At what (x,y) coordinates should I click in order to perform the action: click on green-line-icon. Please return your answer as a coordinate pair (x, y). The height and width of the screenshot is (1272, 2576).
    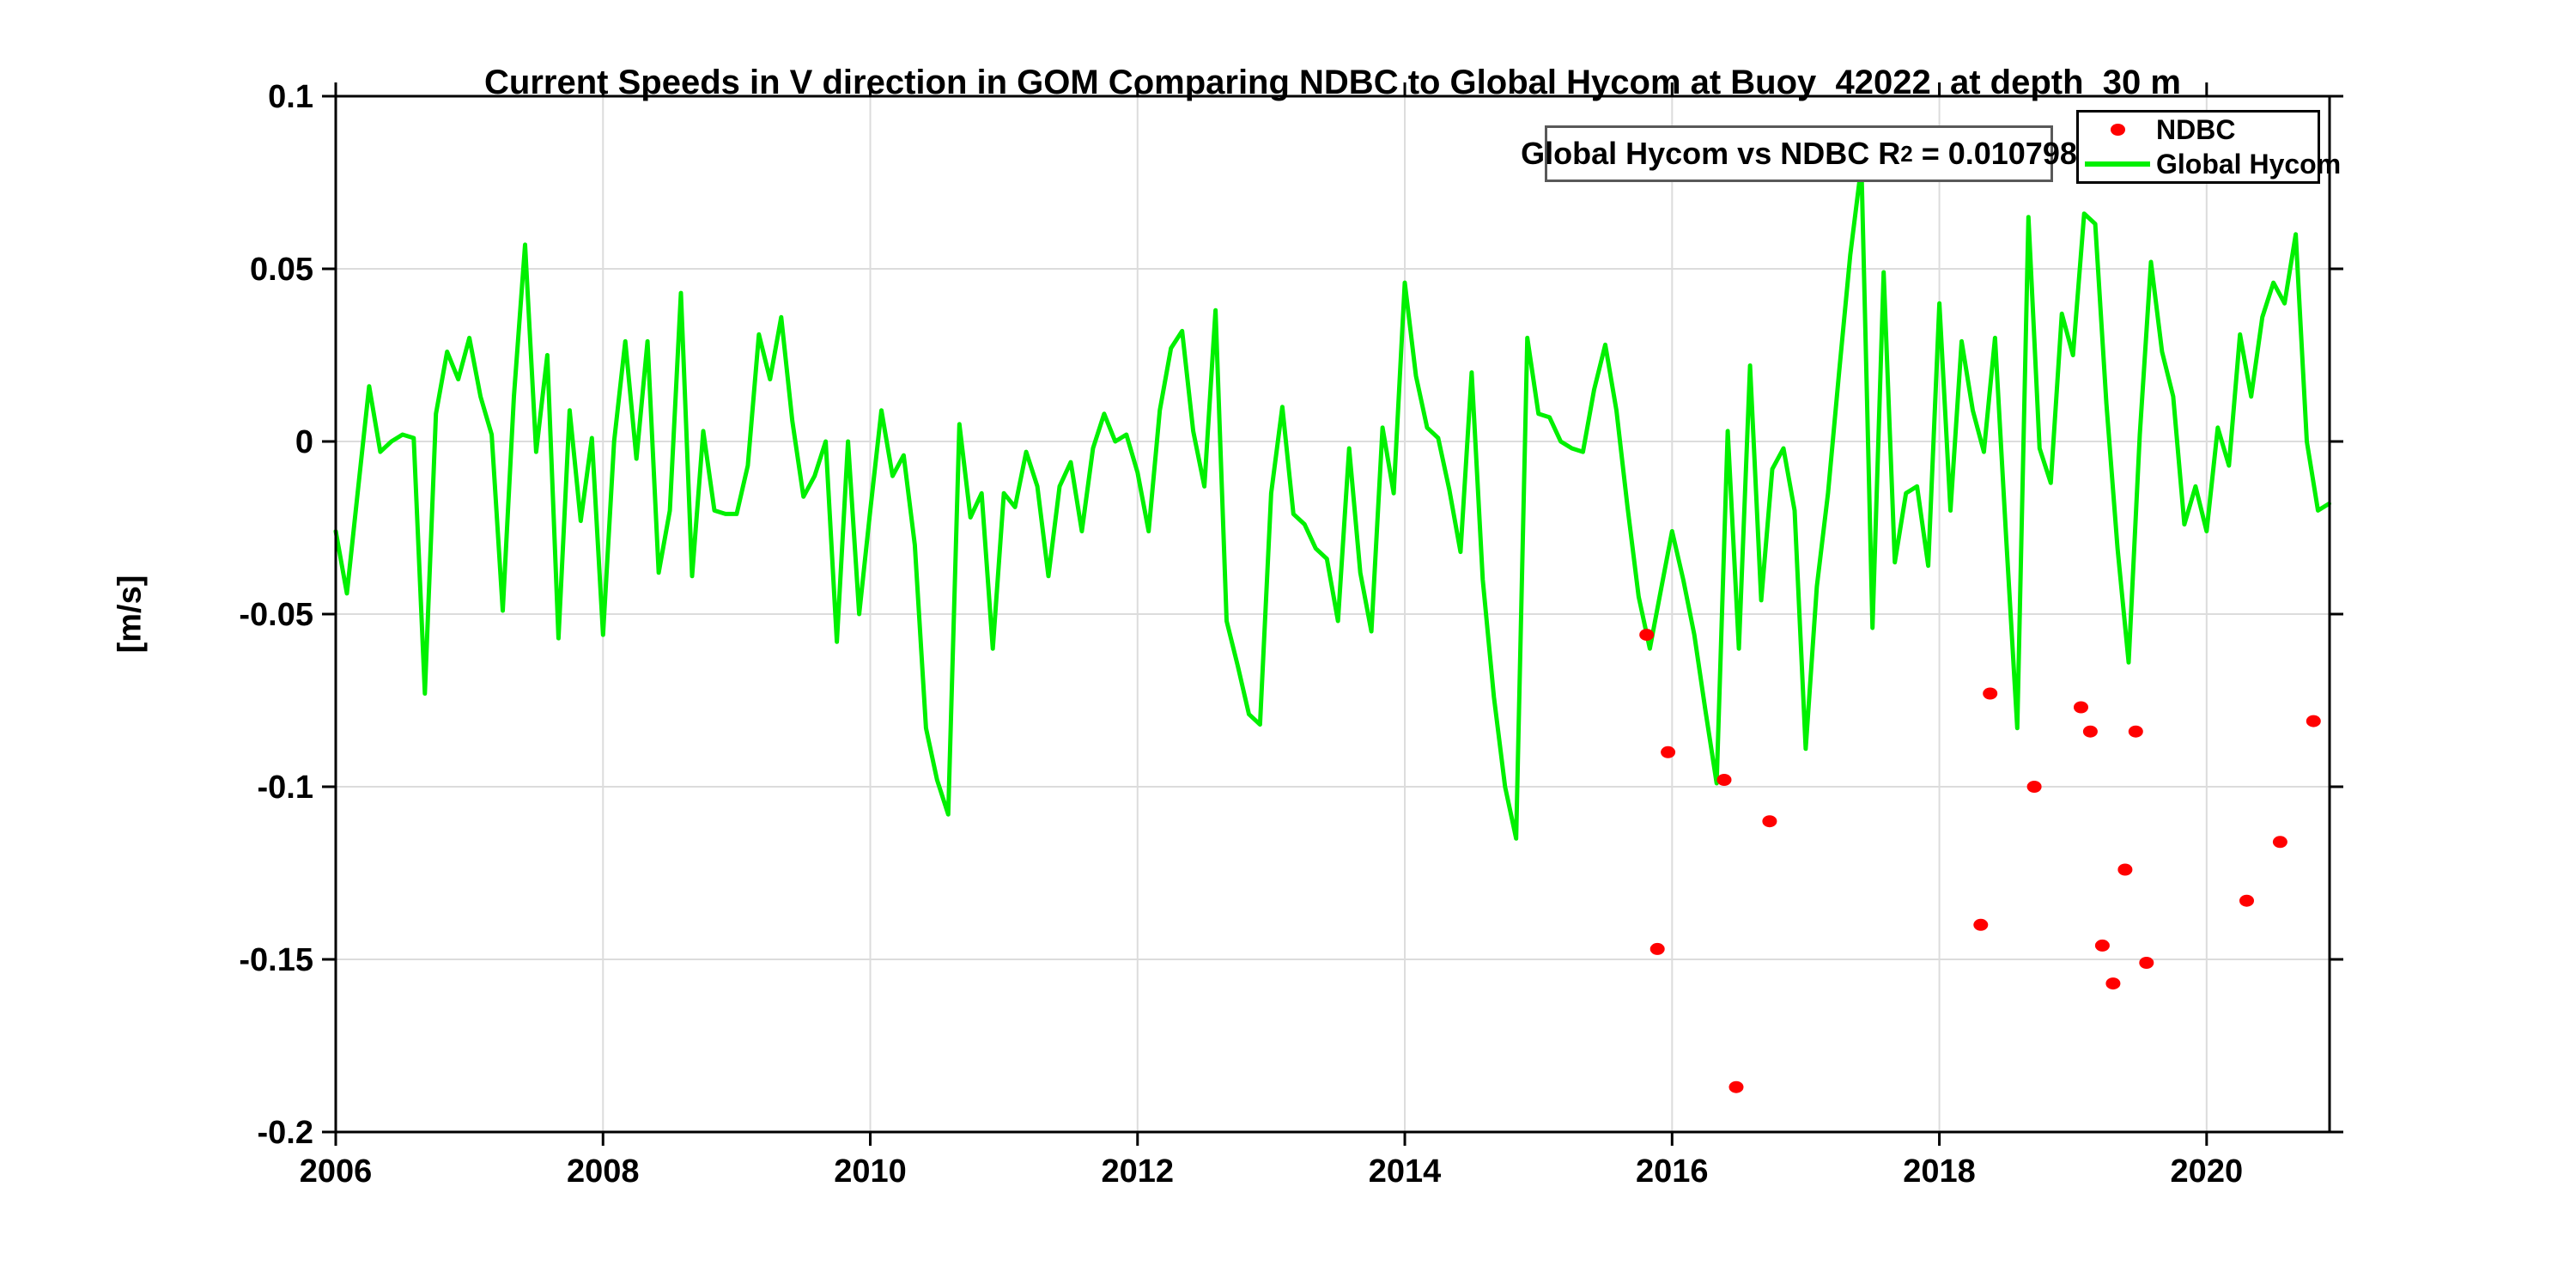
    Looking at the image, I should click on (2118, 164).